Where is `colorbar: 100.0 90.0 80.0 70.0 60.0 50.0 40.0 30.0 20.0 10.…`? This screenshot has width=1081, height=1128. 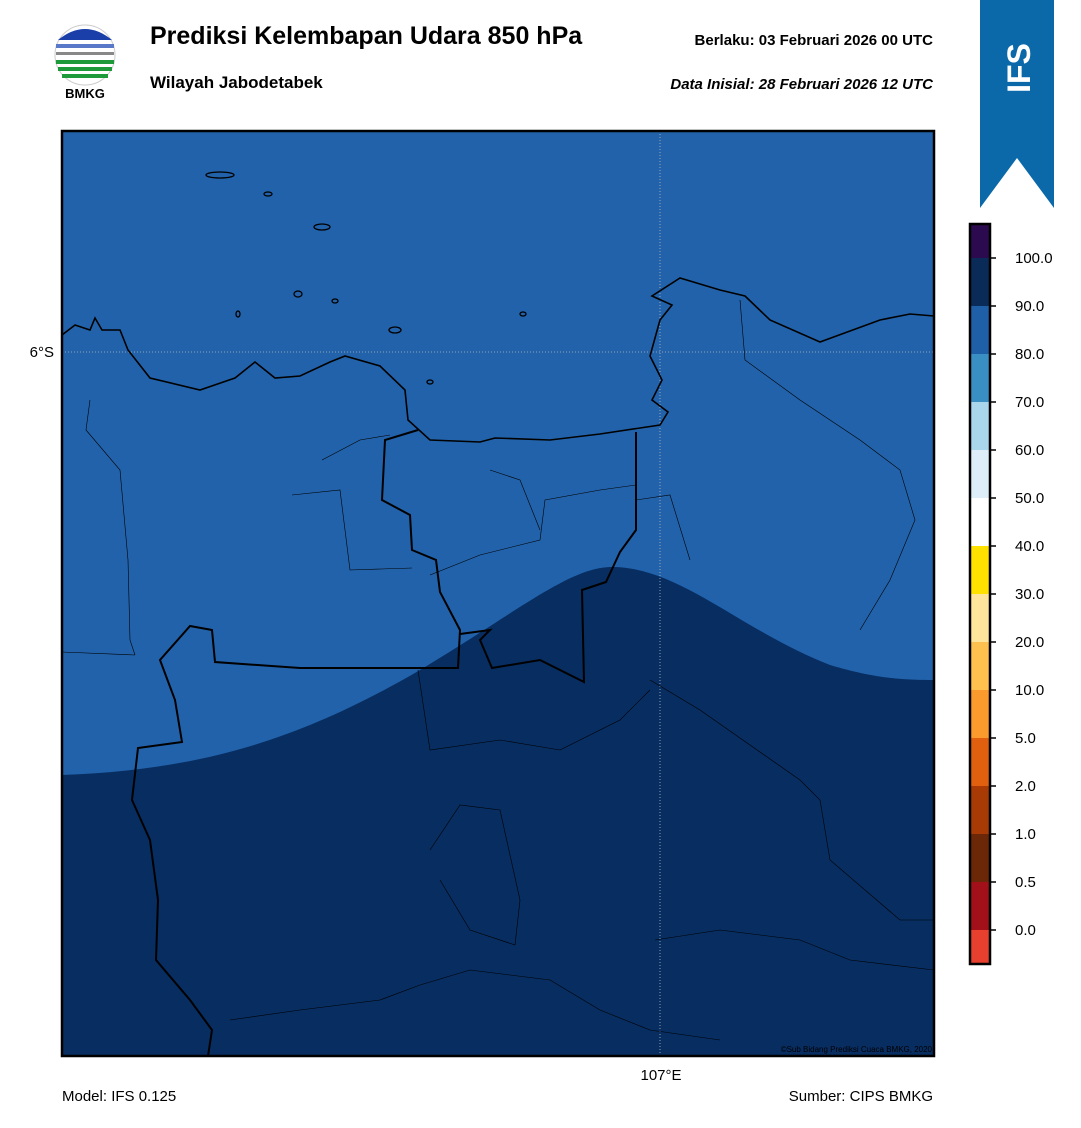 colorbar: 100.0 90.0 80.0 70.0 60.0 50.0 40.0 30.0 20.0 10.… is located at coordinates (1010, 594).